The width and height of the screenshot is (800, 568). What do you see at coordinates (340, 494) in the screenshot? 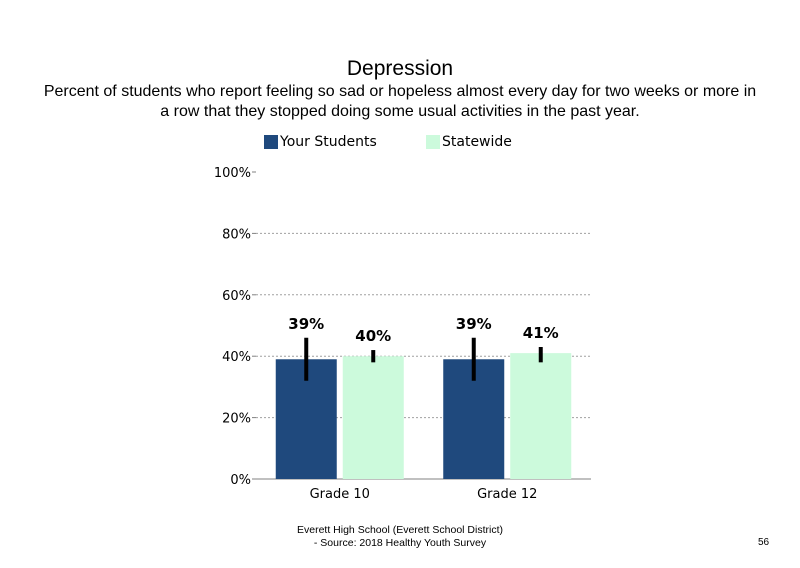
I see `category-label-1: Grade 10` at bounding box center [340, 494].